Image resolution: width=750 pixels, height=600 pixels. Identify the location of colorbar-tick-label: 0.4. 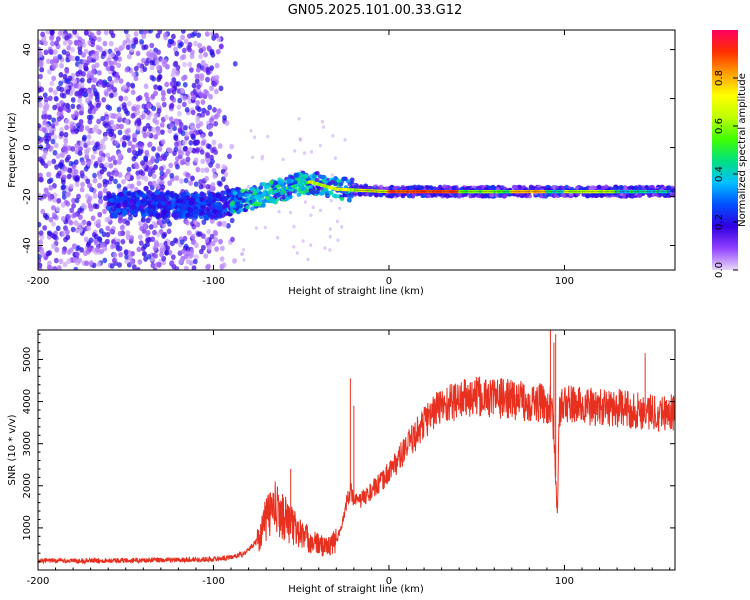
(719, 174).